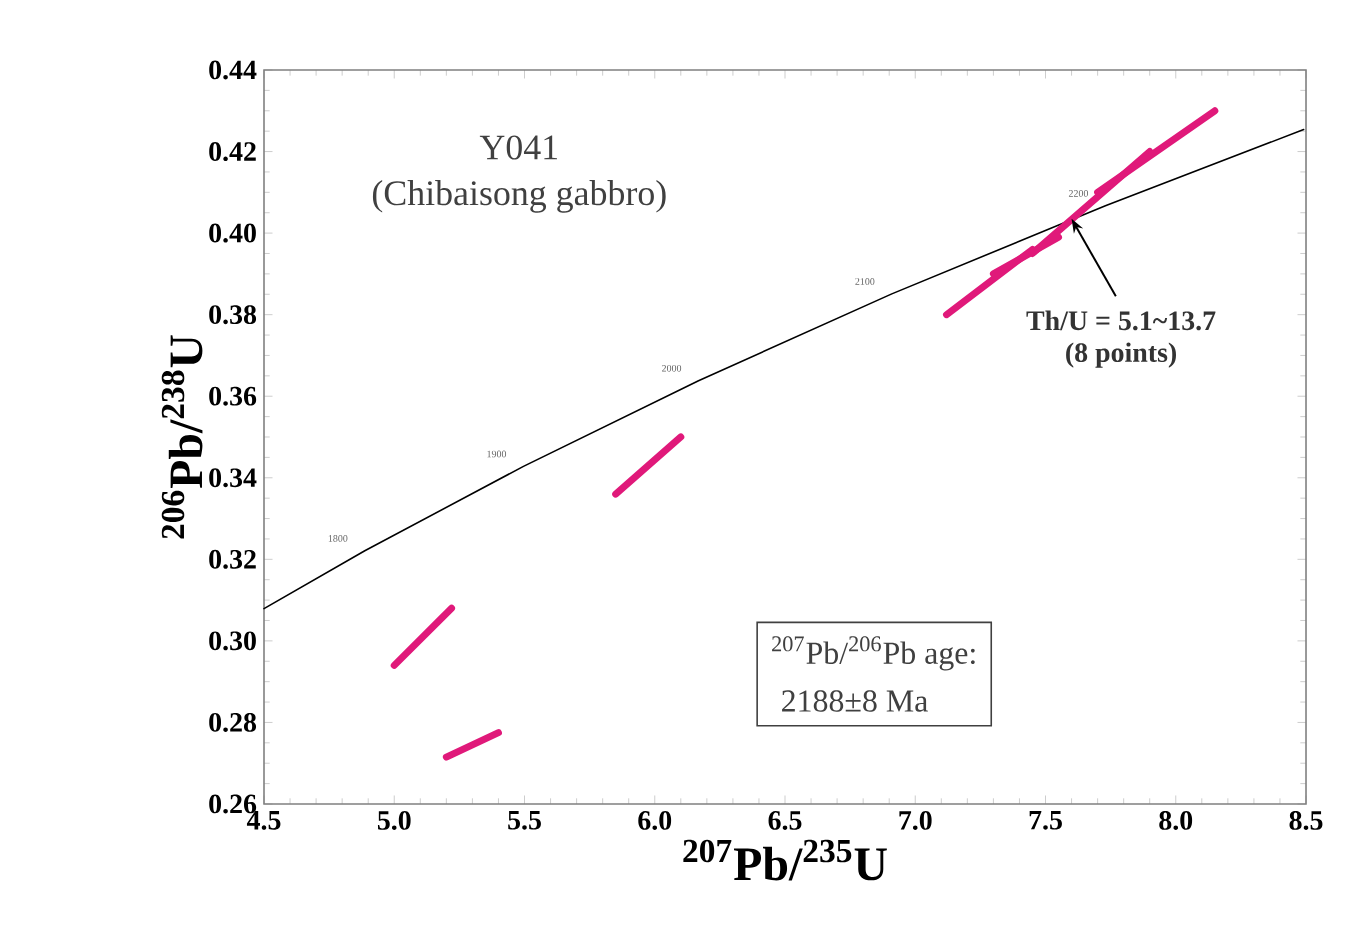  I want to click on x-tick-label: 5.5, so click(524, 820).